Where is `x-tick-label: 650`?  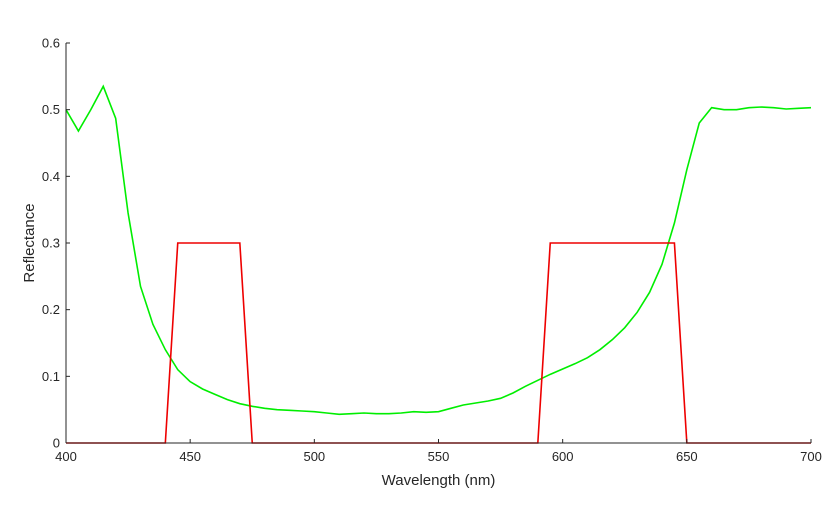 x-tick-label: 650 is located at coordinates (687, 456).